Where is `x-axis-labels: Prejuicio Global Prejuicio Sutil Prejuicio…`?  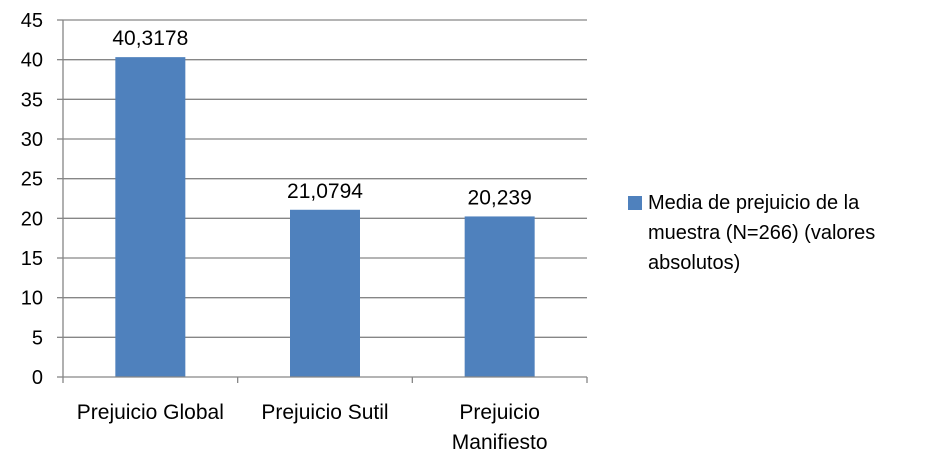
x-axis-labels: Prejuicio Global Prejuicio Sutil Prejuicio… is located at coordinates (312, 427).